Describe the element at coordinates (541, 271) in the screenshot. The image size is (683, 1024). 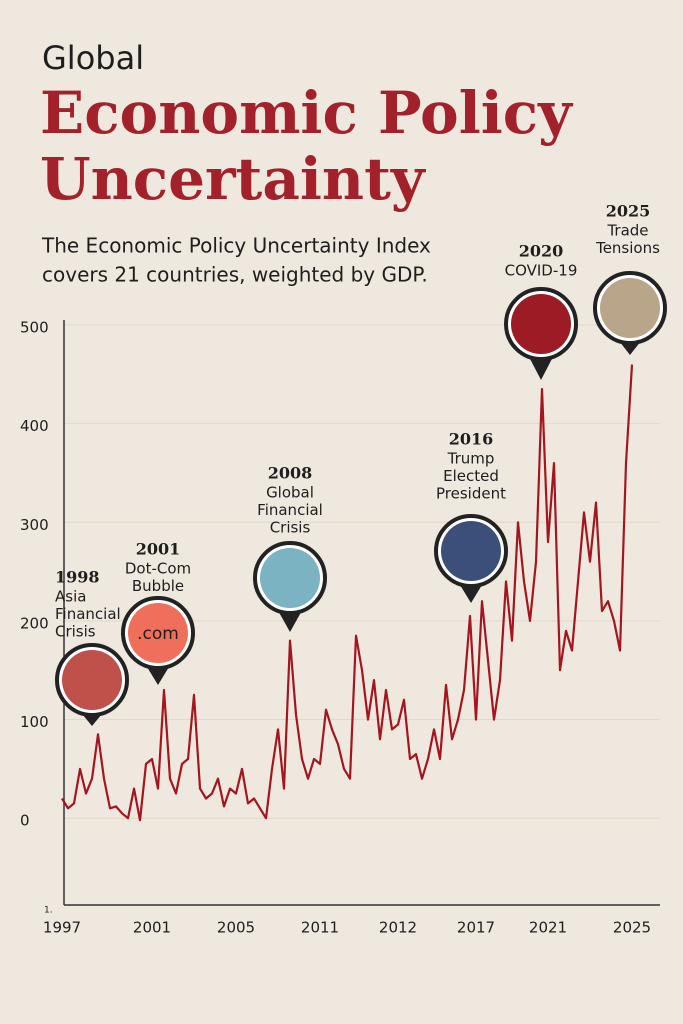
I see `annotation-label: COVID-19` at that location.